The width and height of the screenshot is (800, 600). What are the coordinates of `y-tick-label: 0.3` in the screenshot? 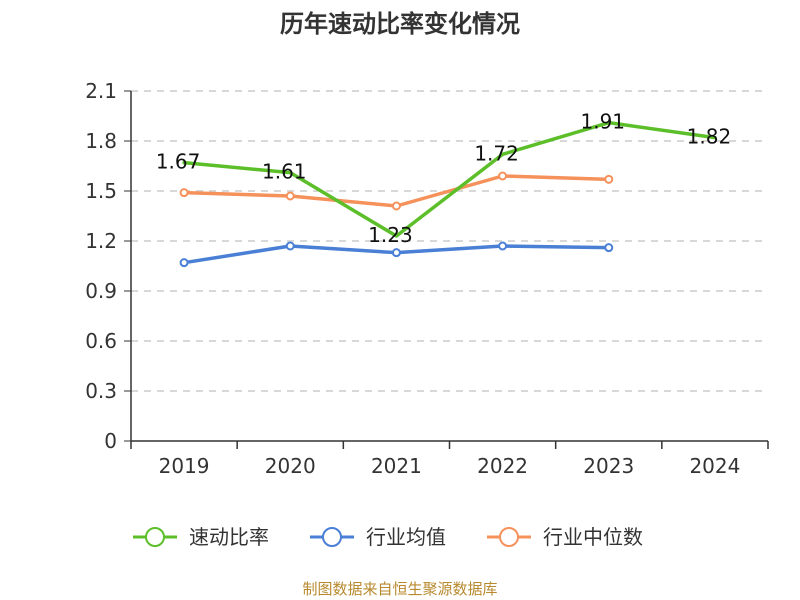 It's located at (101, 391).